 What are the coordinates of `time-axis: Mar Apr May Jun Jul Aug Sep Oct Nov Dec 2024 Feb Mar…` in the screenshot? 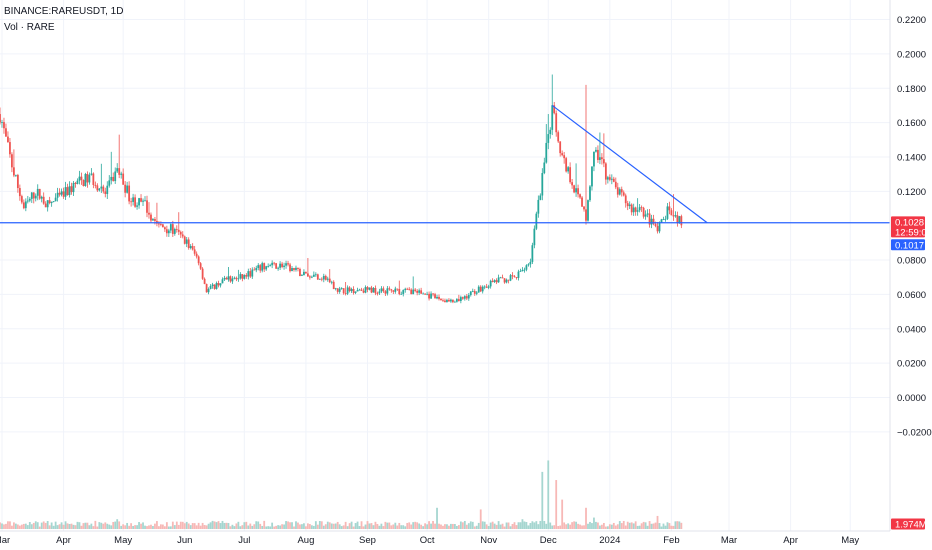 It's located at (429, 540).